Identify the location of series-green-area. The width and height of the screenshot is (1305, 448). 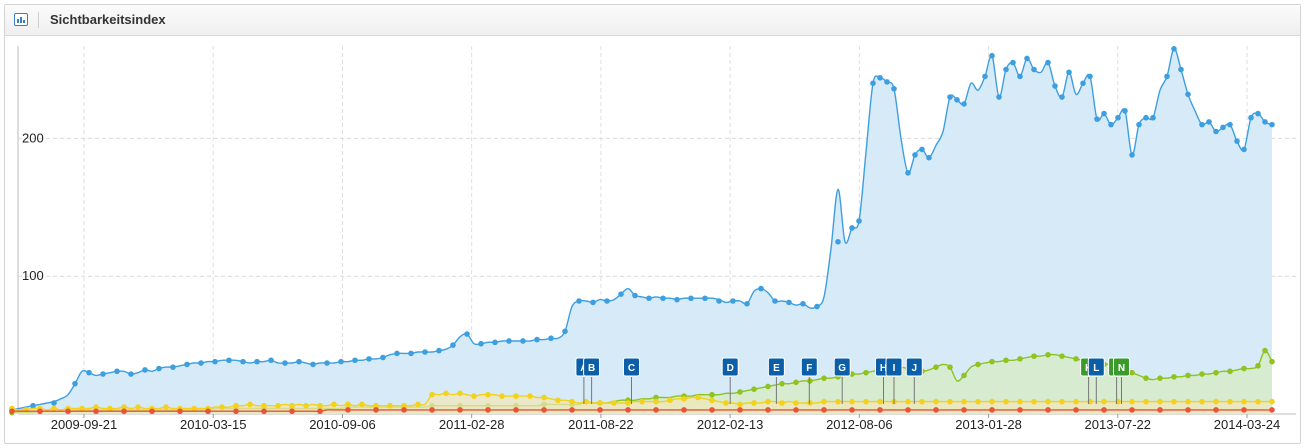
(642, 382).